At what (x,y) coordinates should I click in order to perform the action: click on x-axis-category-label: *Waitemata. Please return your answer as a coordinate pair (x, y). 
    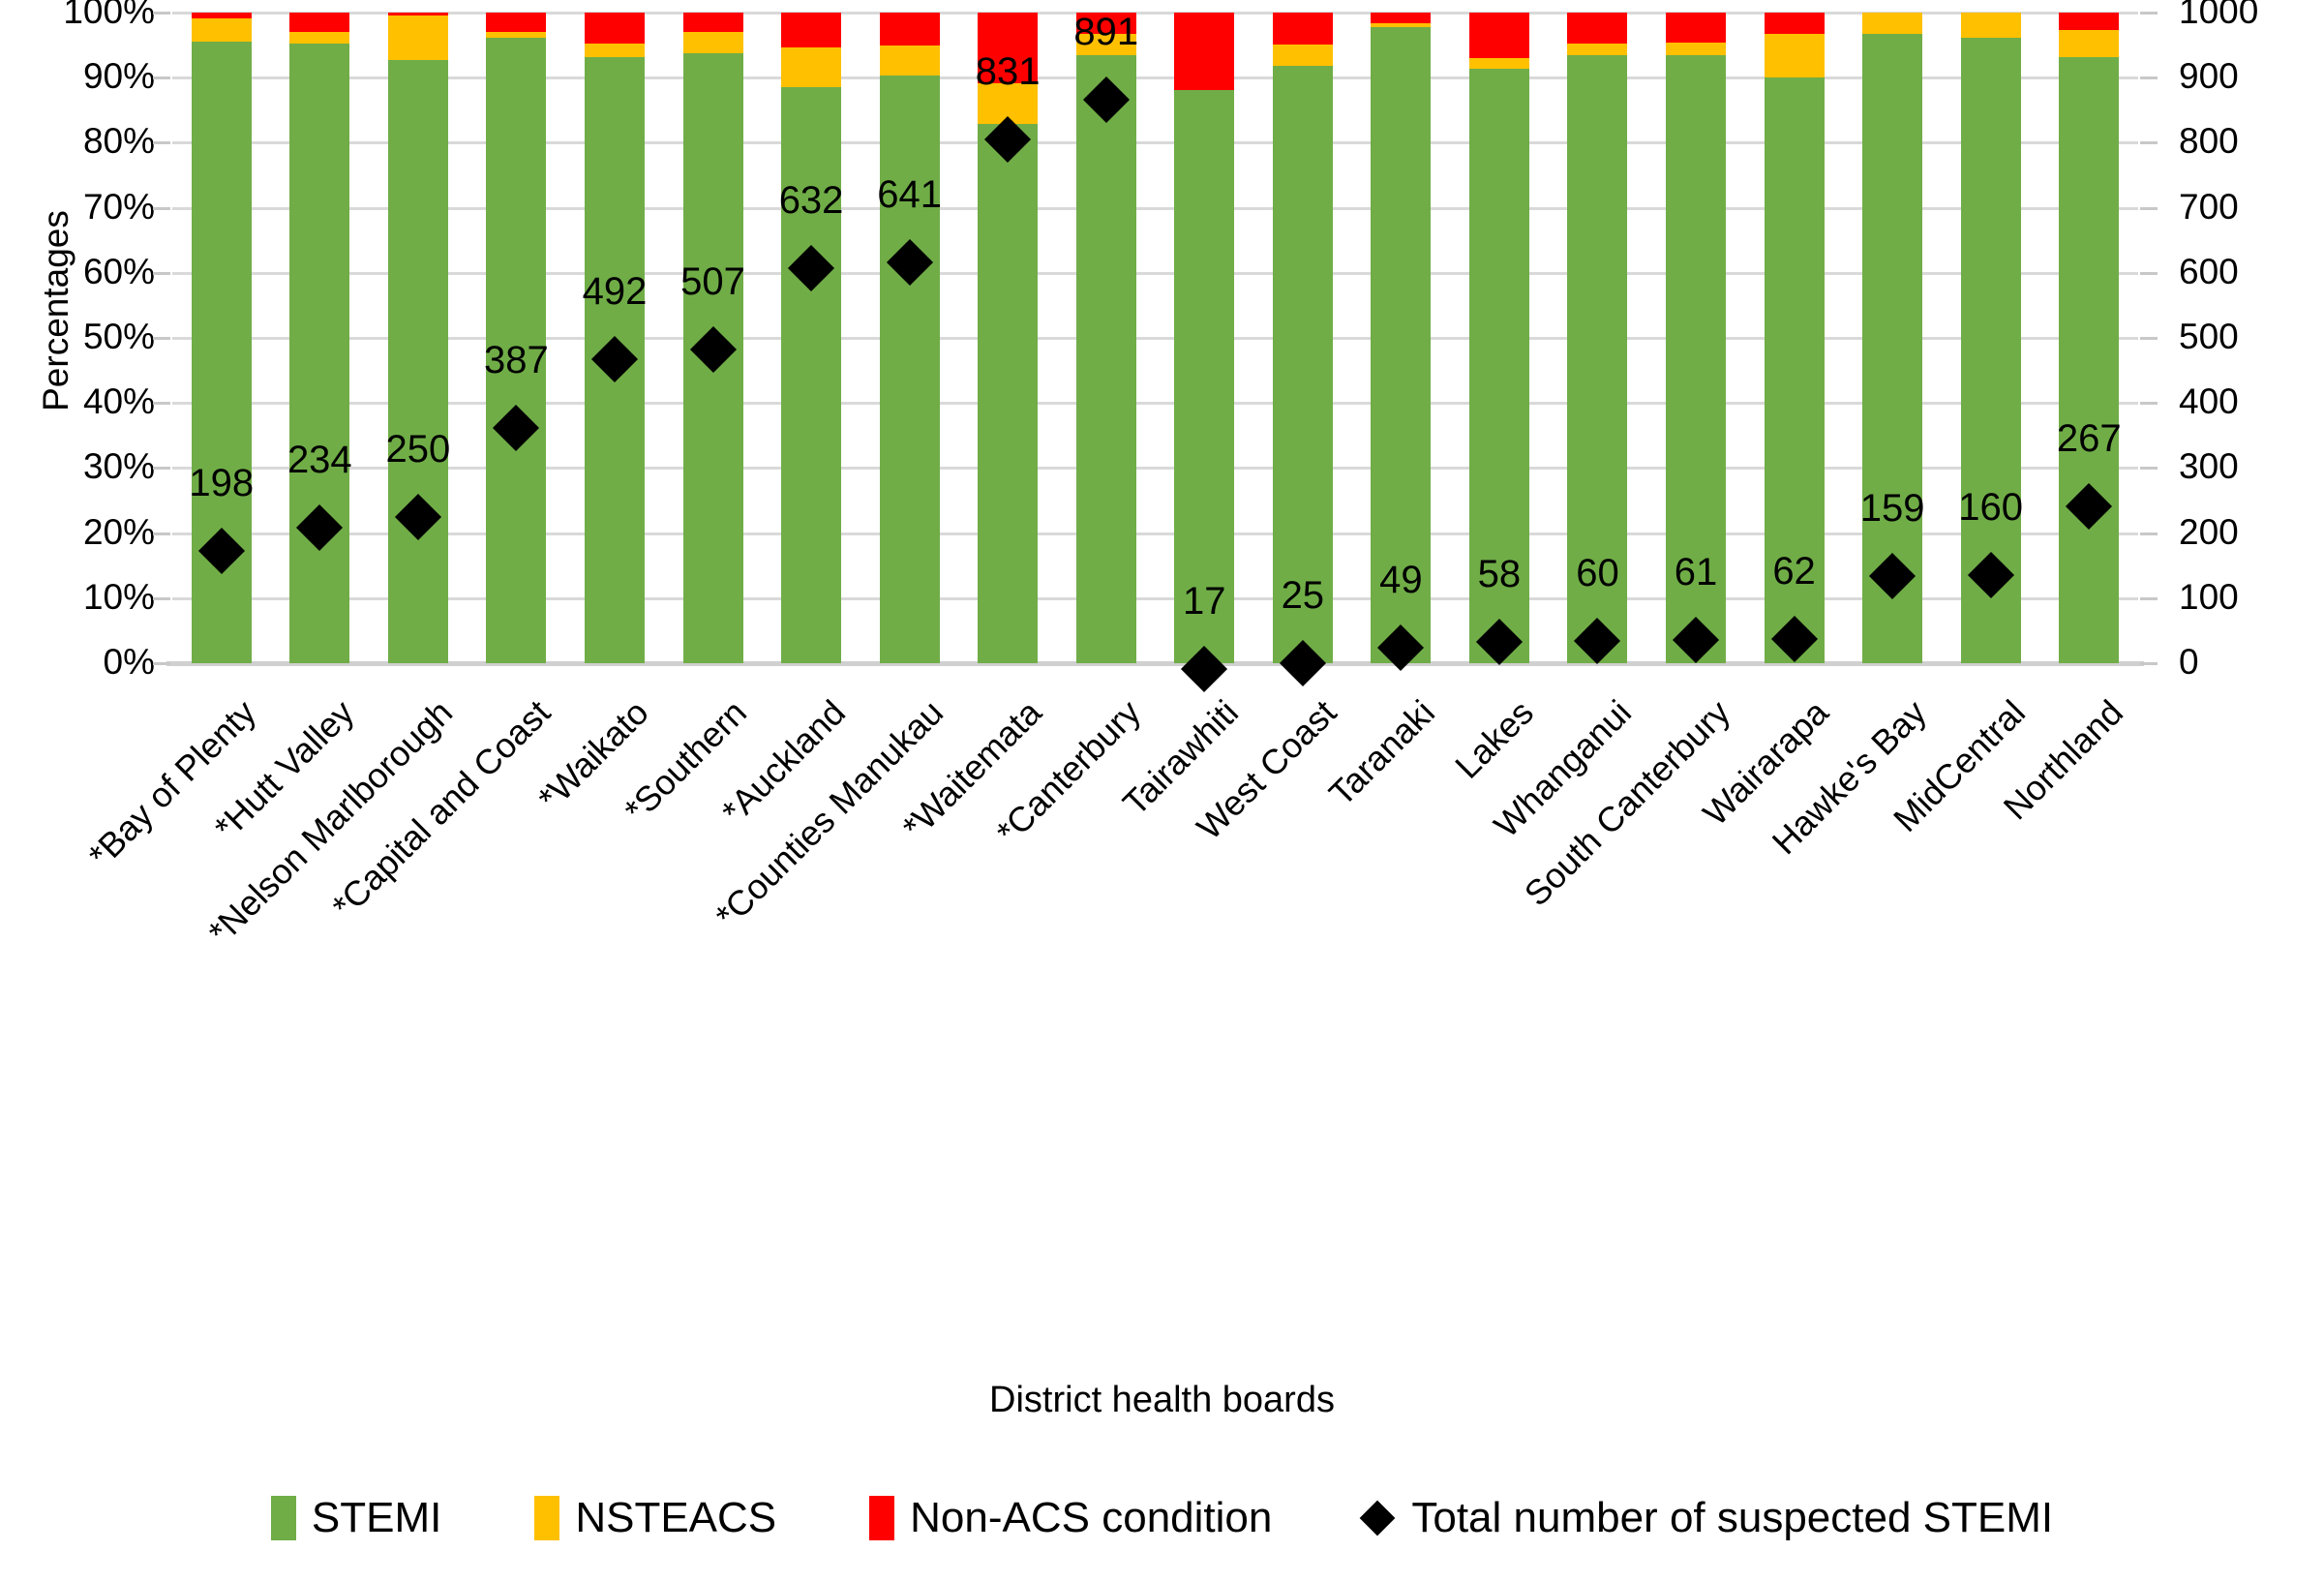
    Looking at the image, I should click on (972, 769).